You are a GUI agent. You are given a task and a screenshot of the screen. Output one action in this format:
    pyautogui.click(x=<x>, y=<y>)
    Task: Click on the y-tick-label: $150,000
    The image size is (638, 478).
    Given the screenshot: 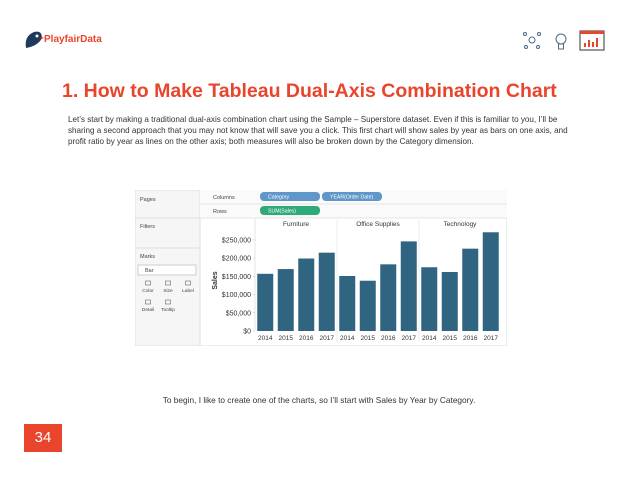 What is the action you would take?
    pyautogui.click(x=236, y=277)
    